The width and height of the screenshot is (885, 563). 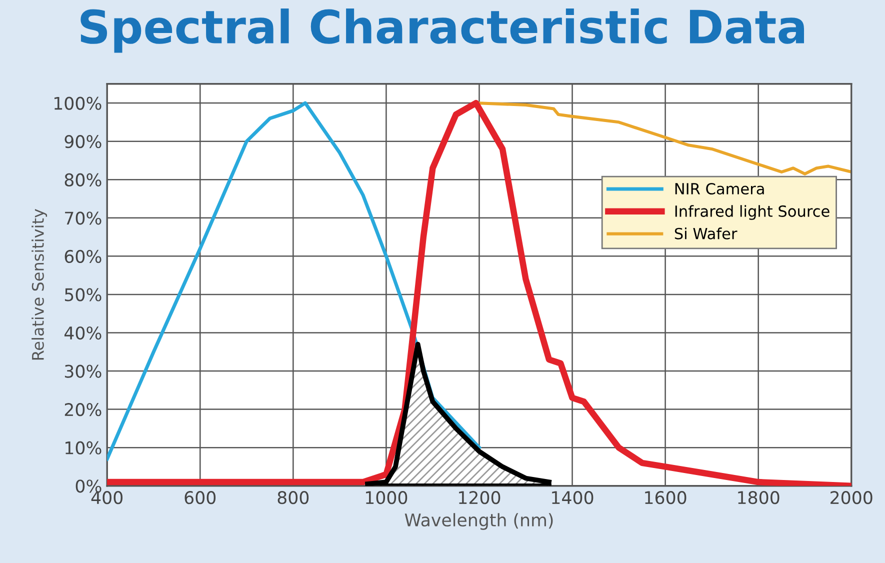 I want to click on x-axis-title: Wavelength (nm), so click(x=478, y=521).